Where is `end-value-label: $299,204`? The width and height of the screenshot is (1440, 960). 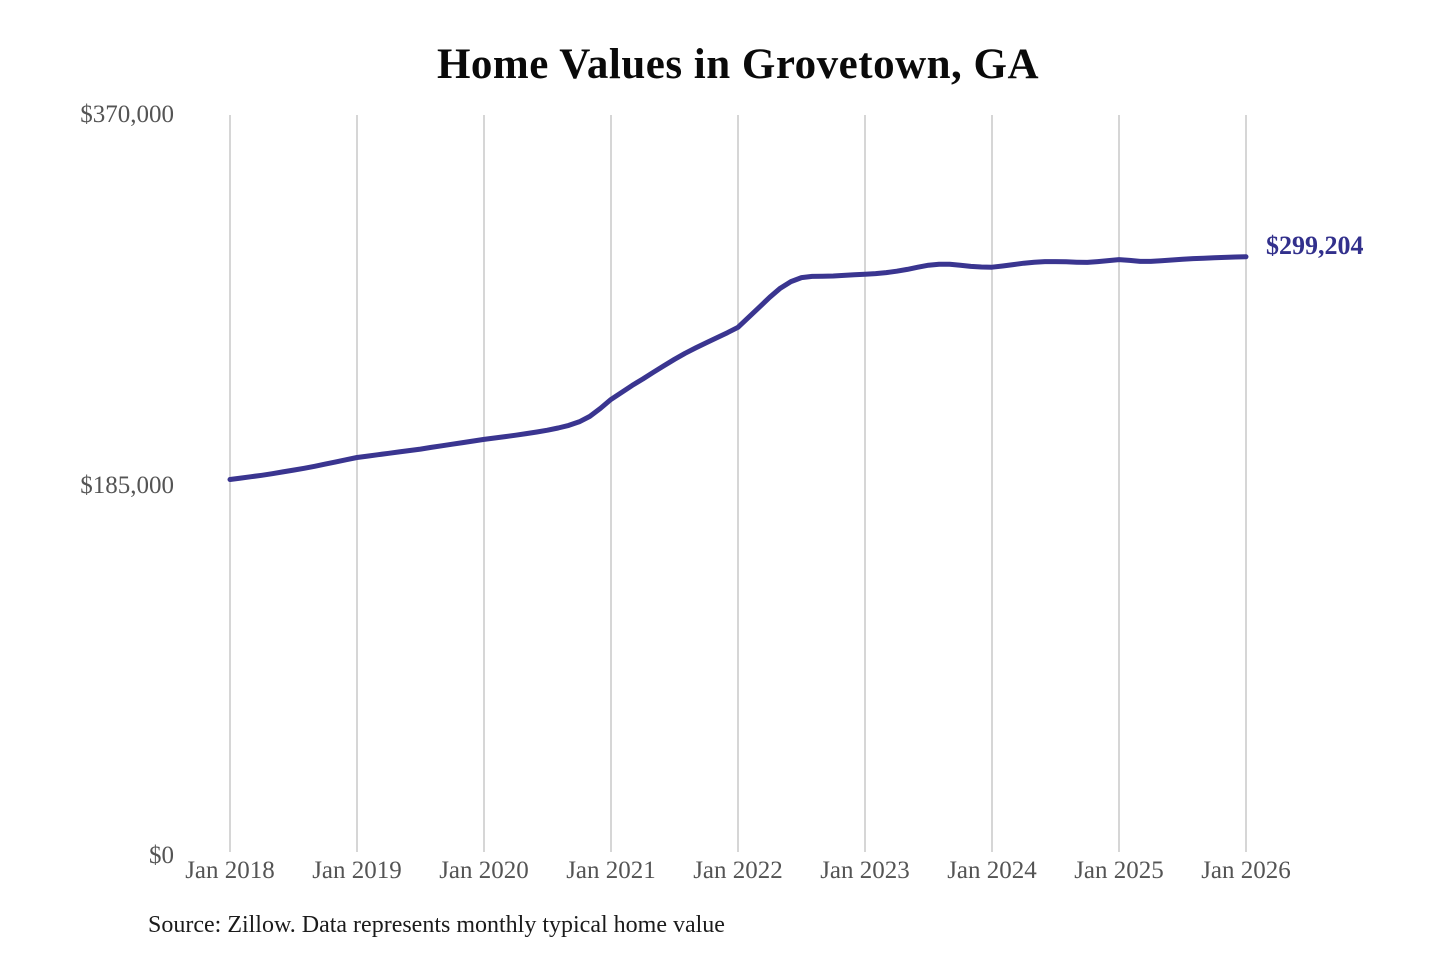
end-value-label: $299,204 is located at coordinates (1315, 245).